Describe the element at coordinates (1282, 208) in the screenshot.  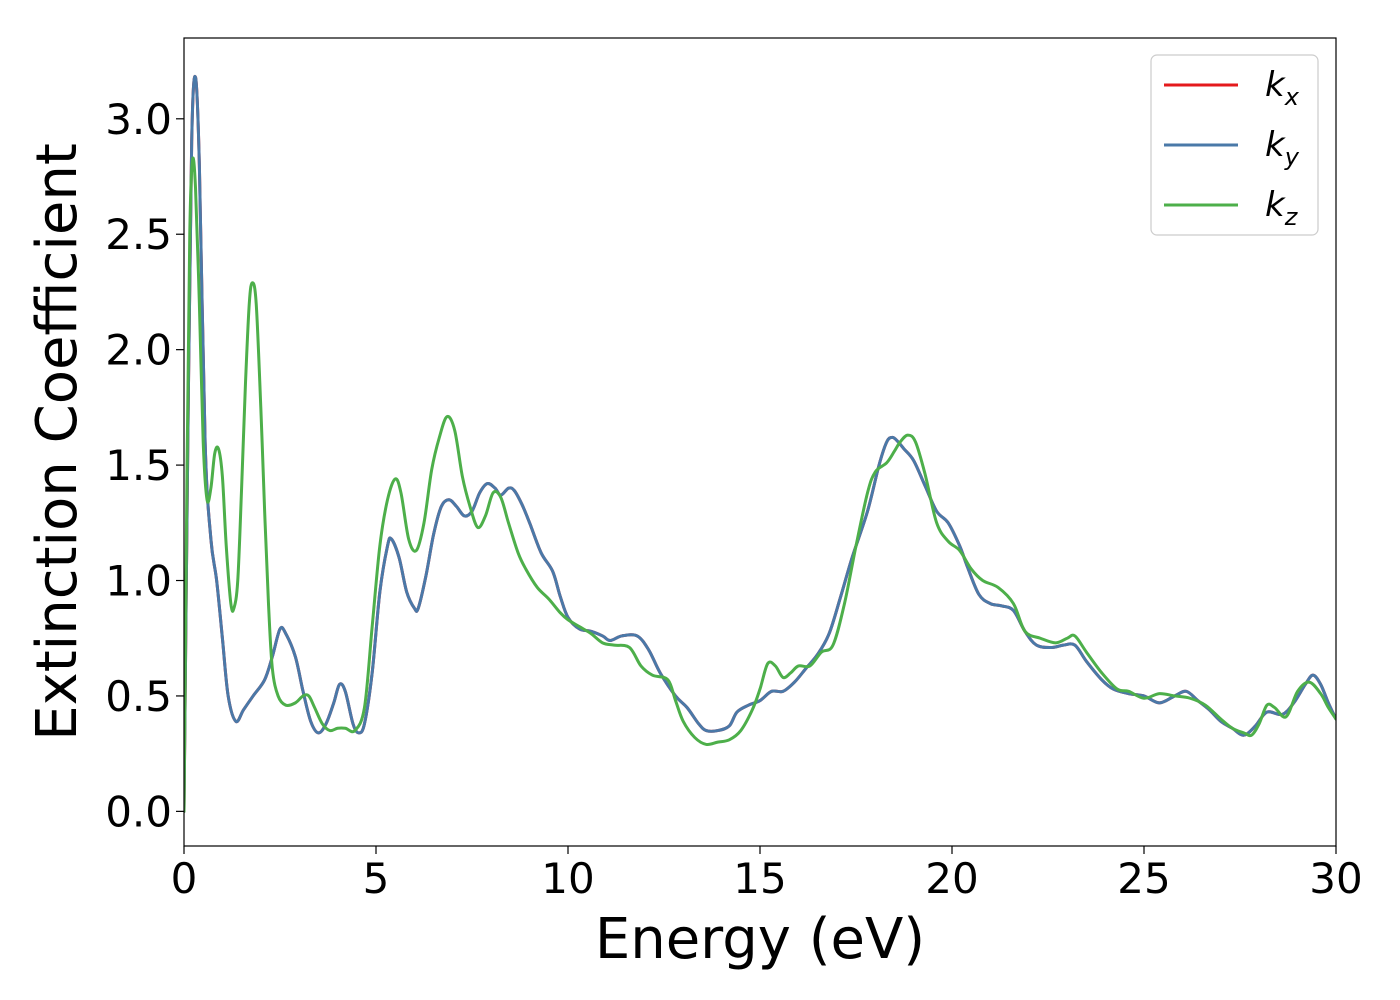
I see `legend-label-k-z: kz` at that location.